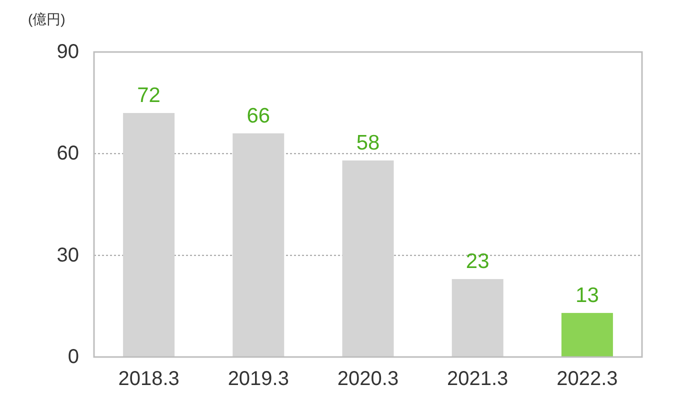  What do you see at coordinates (67, 153) in the screenshot?
I see `y-tick-label: 60` at bounding box center [67, 153].